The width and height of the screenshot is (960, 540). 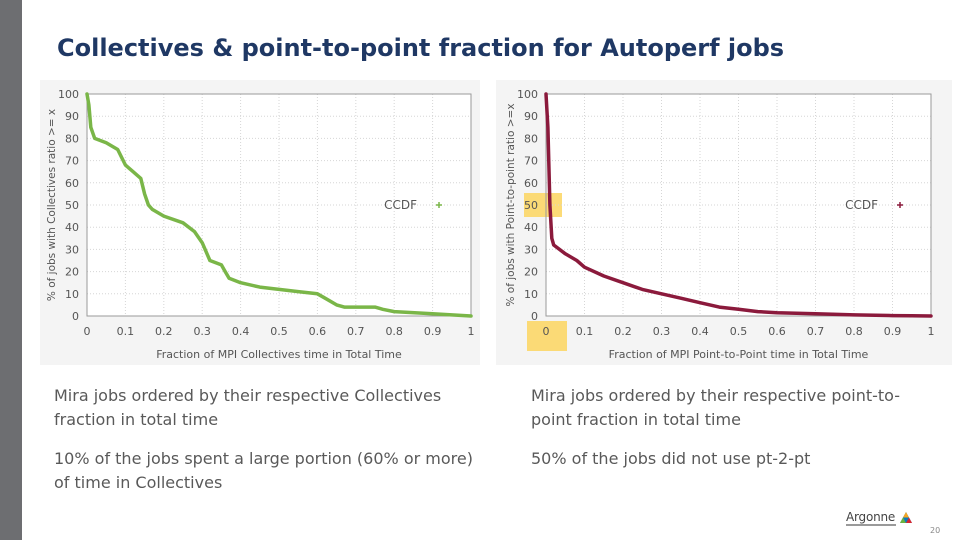 What do you see at coordinates (906, 517) in the screenshot?
I see `argonne-triangle-icon` at bounding box center [906, 517].